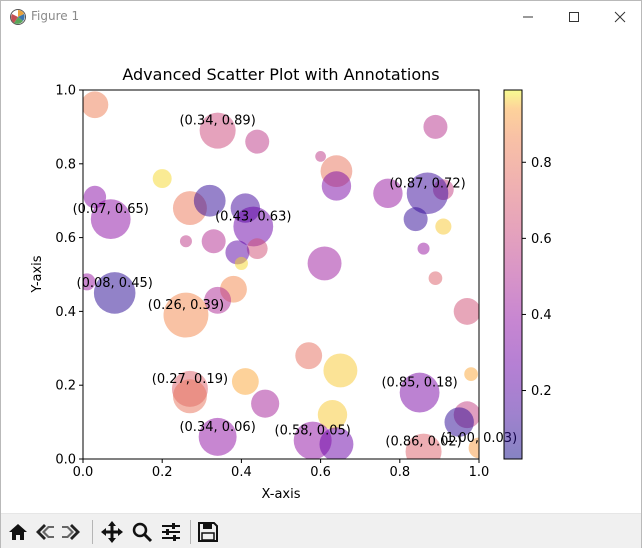 The height and width of the screenshot is (548, 642). What do you see at coordinates (65, 386) in the screenshot?
I see `y-tick-label: 0.2` at bounding box center [65, 386].